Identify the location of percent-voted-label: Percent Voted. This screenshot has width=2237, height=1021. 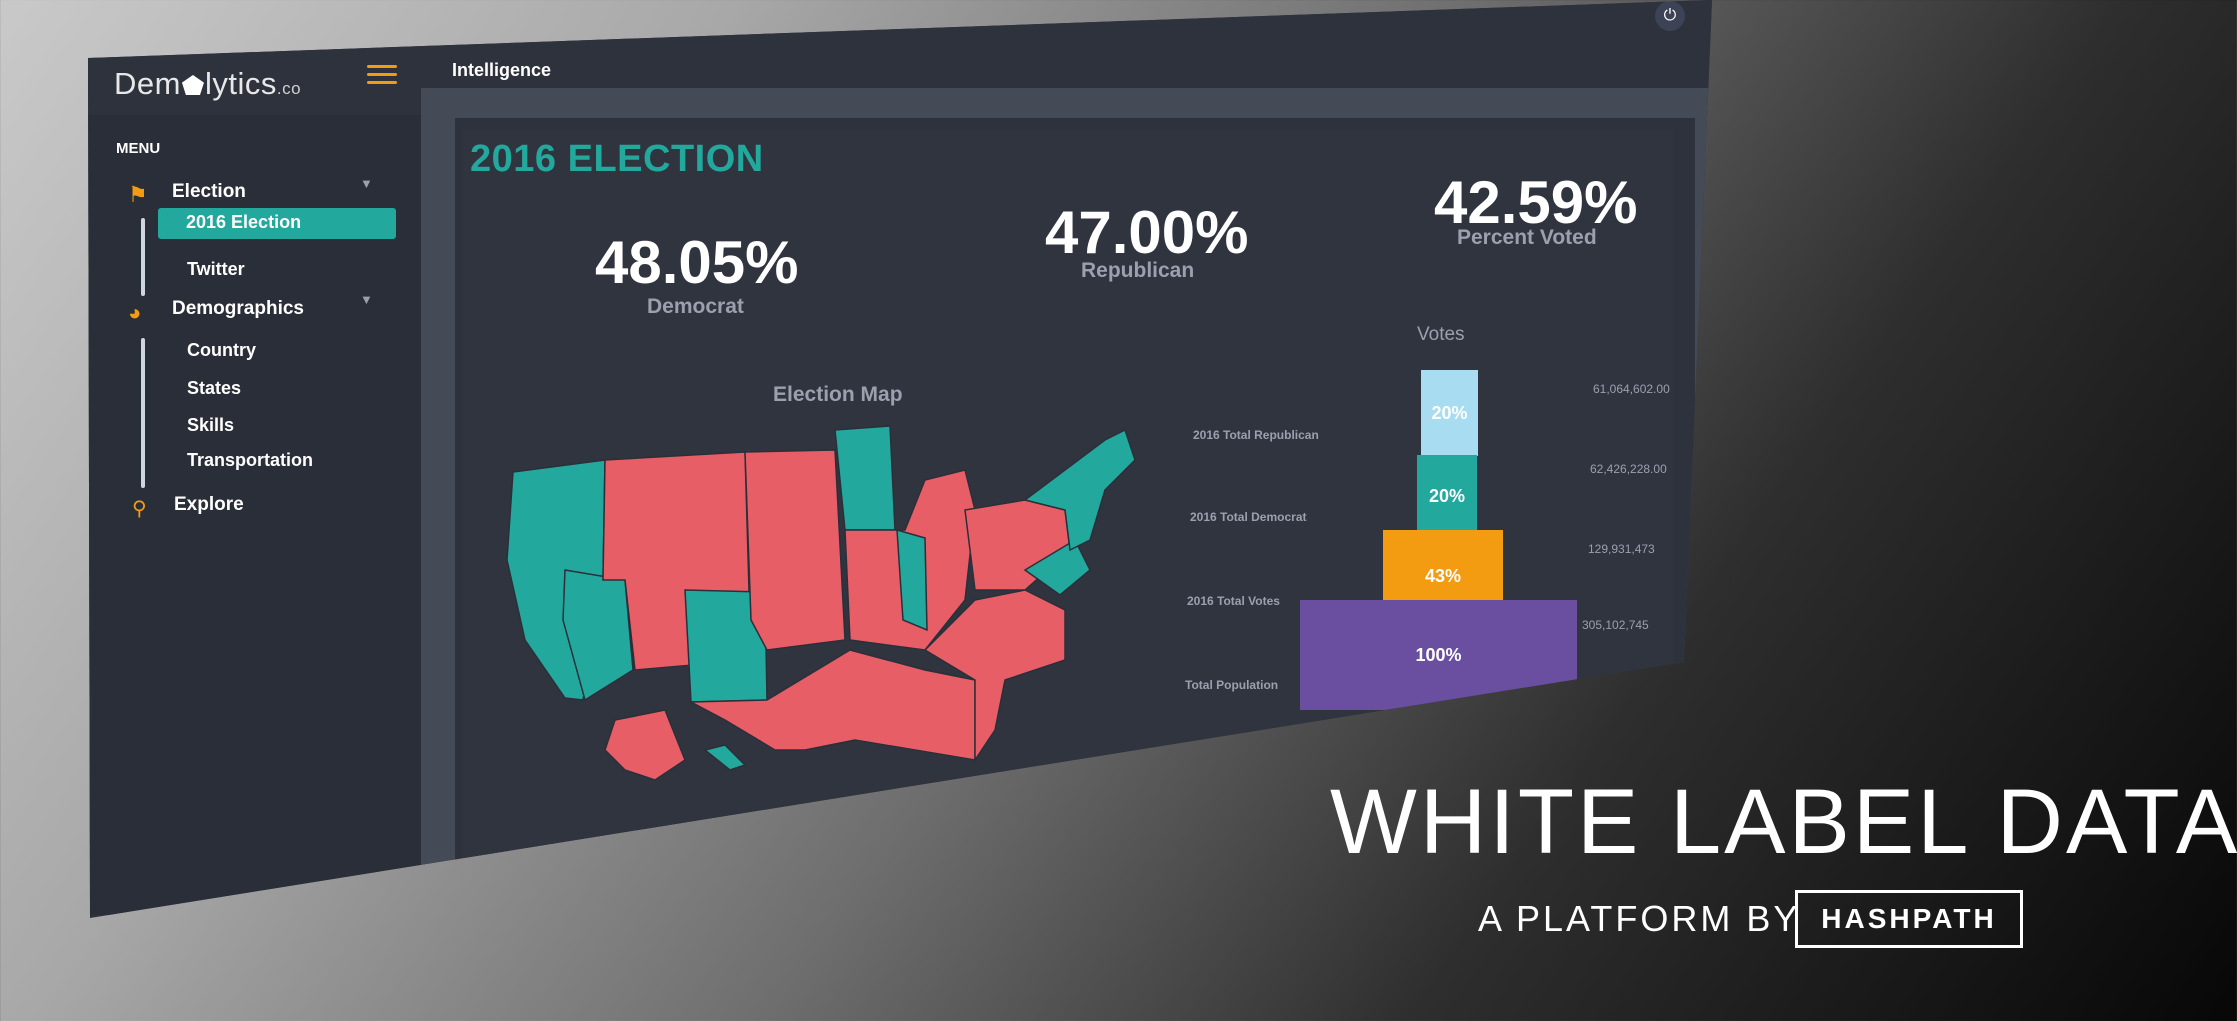
(1527, 237).